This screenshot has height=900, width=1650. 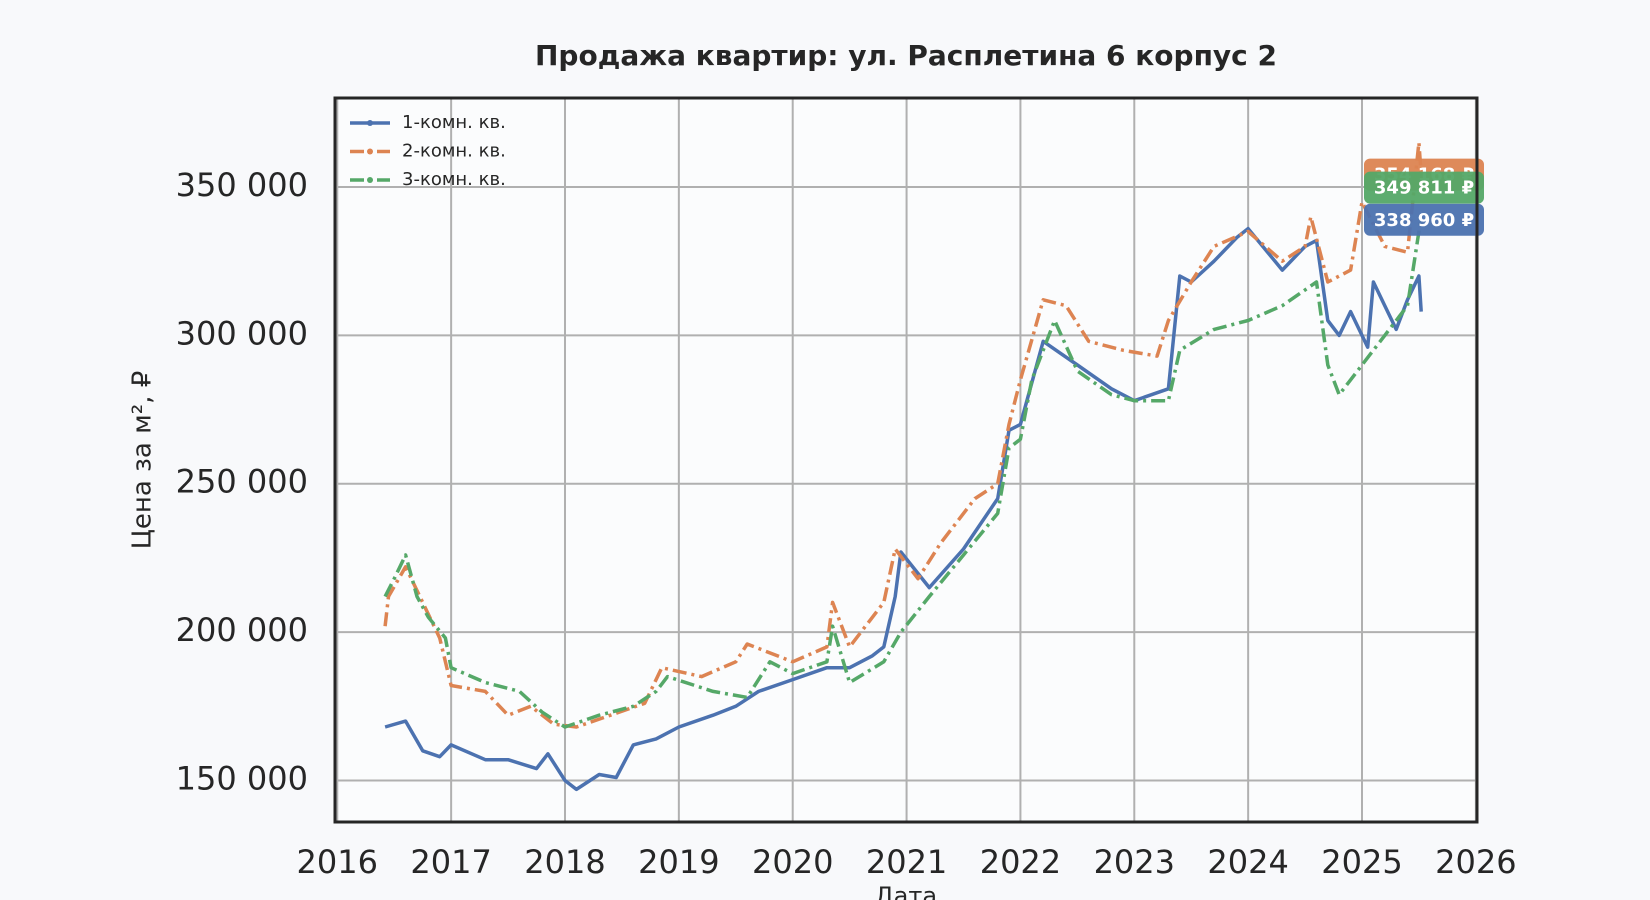 I want to click on x-tick-label: 2020, so click(x=792, y=862).